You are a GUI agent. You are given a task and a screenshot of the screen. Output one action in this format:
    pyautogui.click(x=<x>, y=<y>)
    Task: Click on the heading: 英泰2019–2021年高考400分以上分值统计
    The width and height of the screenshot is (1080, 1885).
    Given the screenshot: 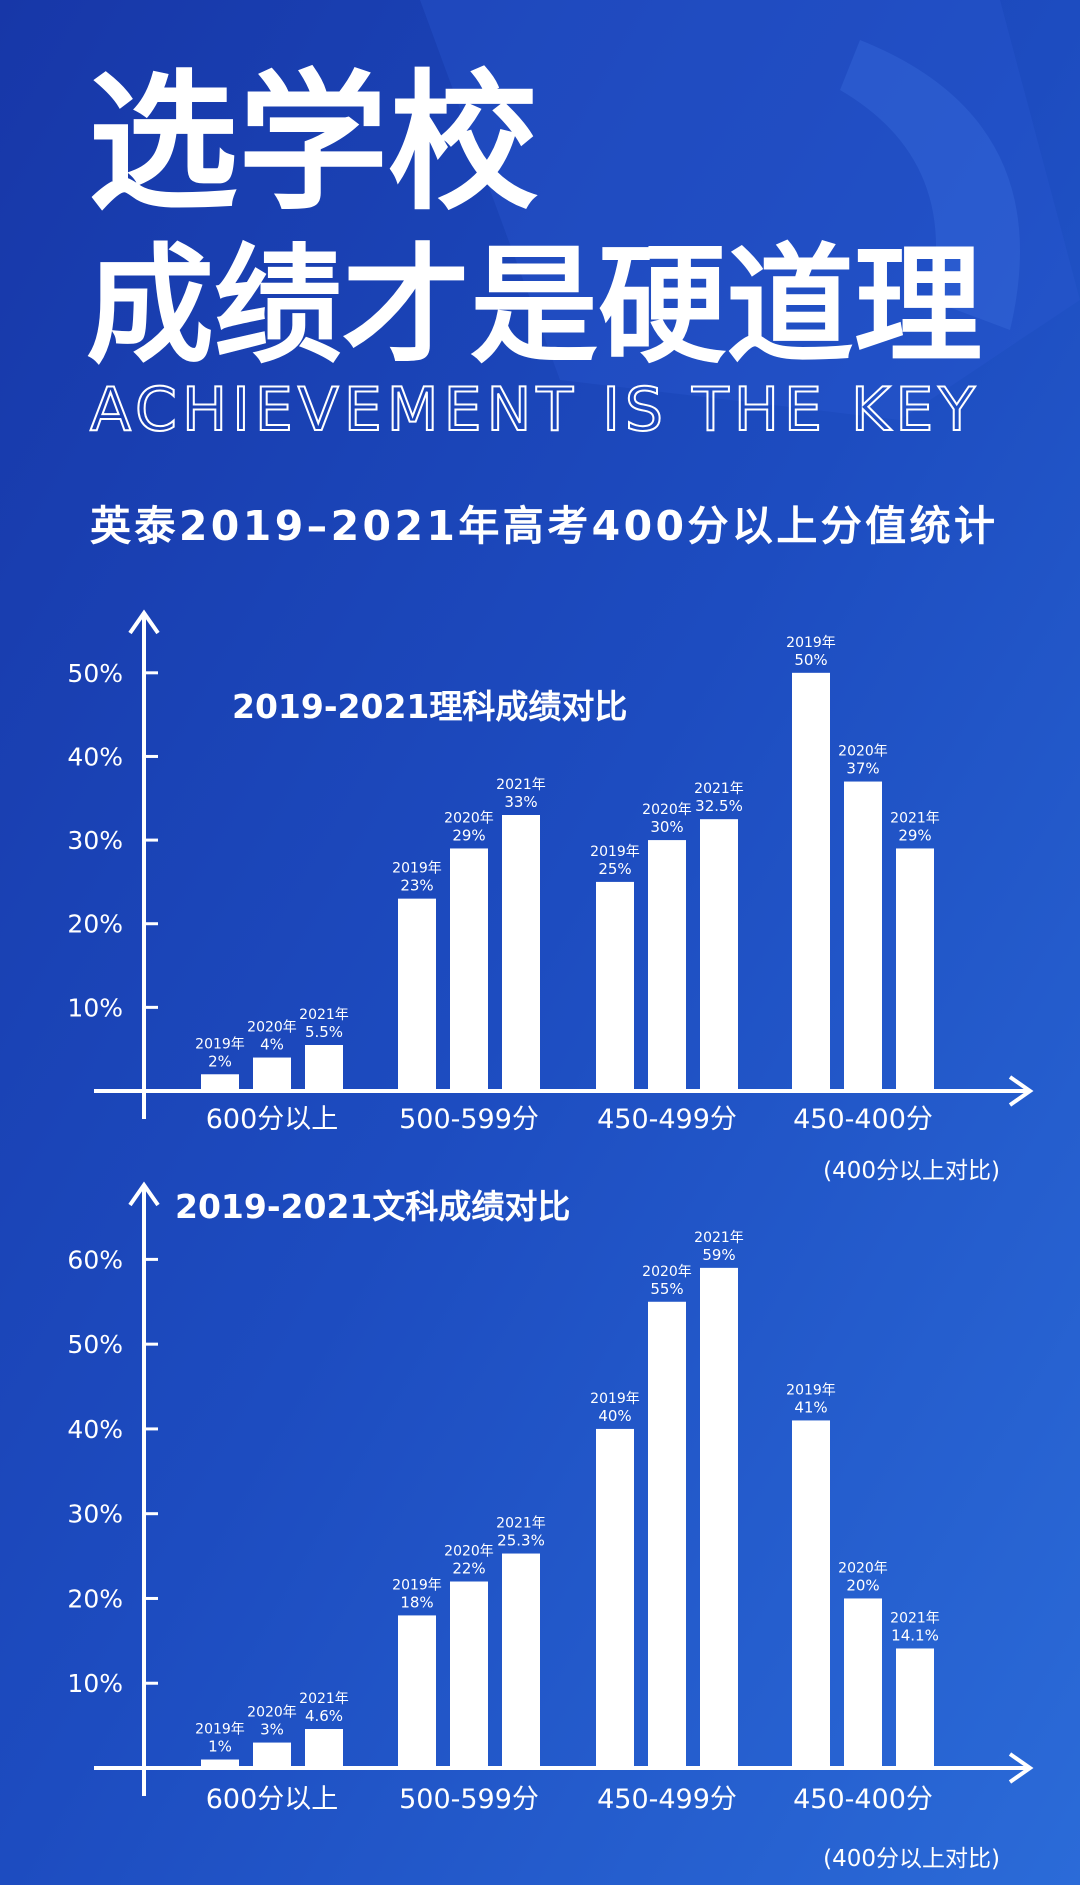 What is the action you would take?
    pyautogui.click(x=542, y=526)
    